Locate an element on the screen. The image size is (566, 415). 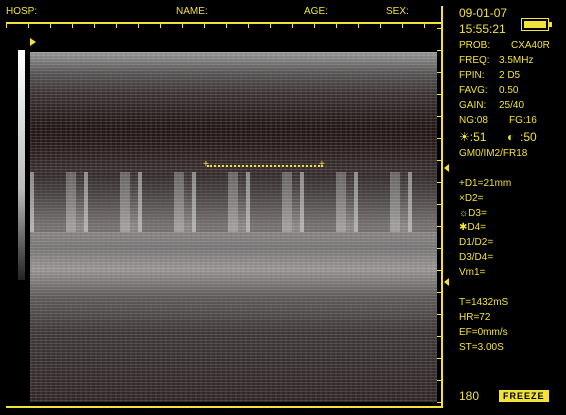
measure-d3-d4: D3/D4= is located at coordinates (476, 257).